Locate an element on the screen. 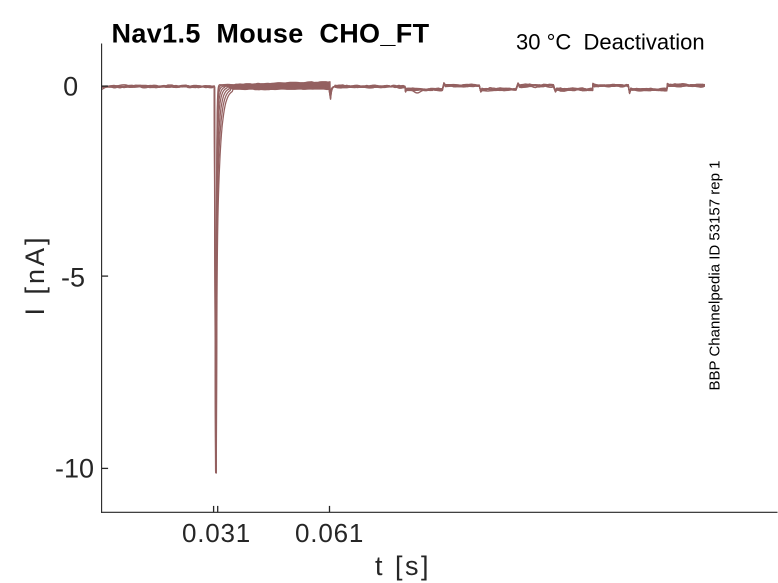 The height and width of the screenshot is (583, 778). svg-text: t [s] is located at coordinates (403, 566).